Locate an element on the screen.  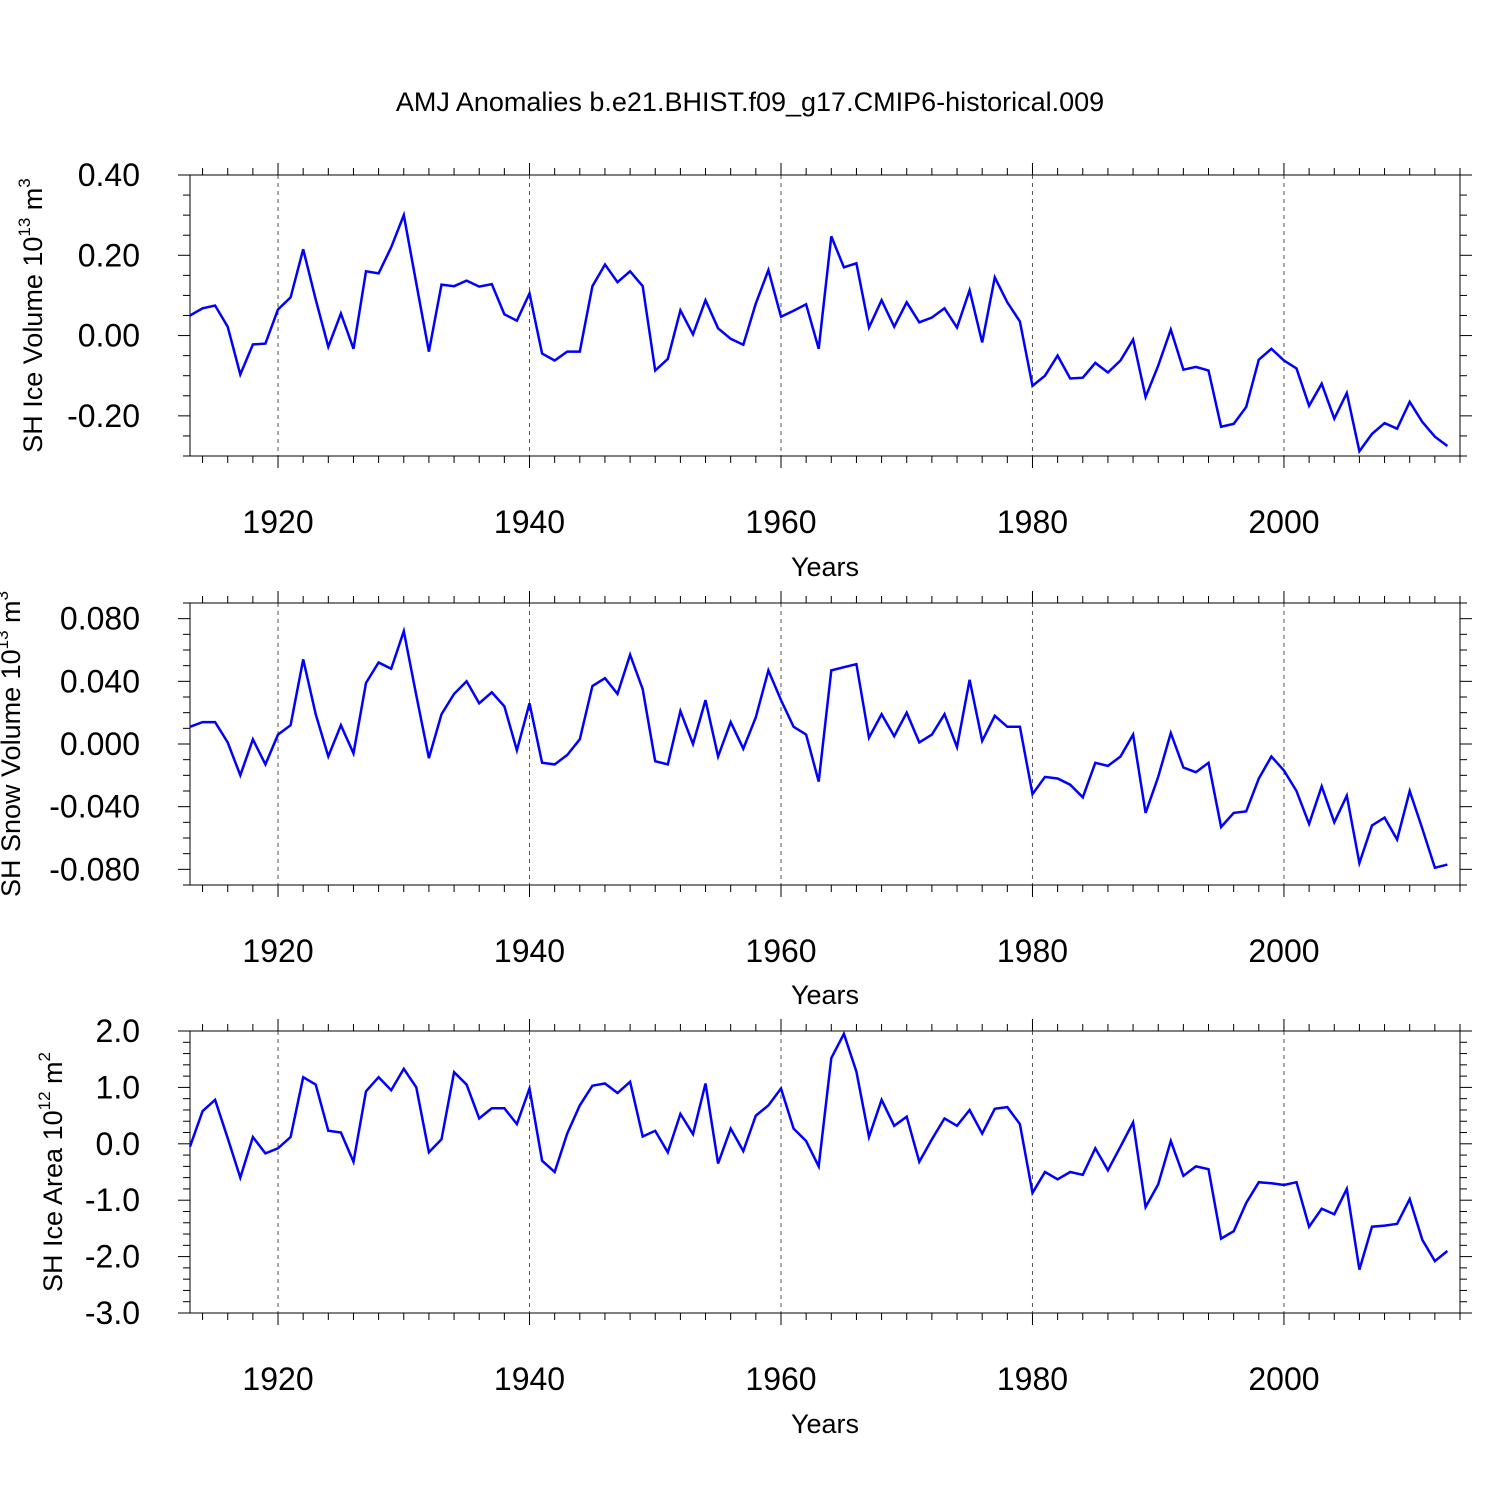
y-tick-label: -3.0 is located at coordinates (112, 1313).